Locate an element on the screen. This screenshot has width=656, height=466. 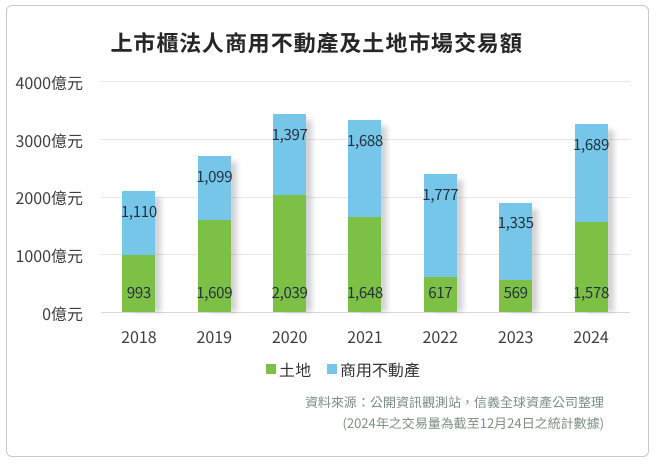
bar-2019-segment-land is located at coordinates (214, 266).